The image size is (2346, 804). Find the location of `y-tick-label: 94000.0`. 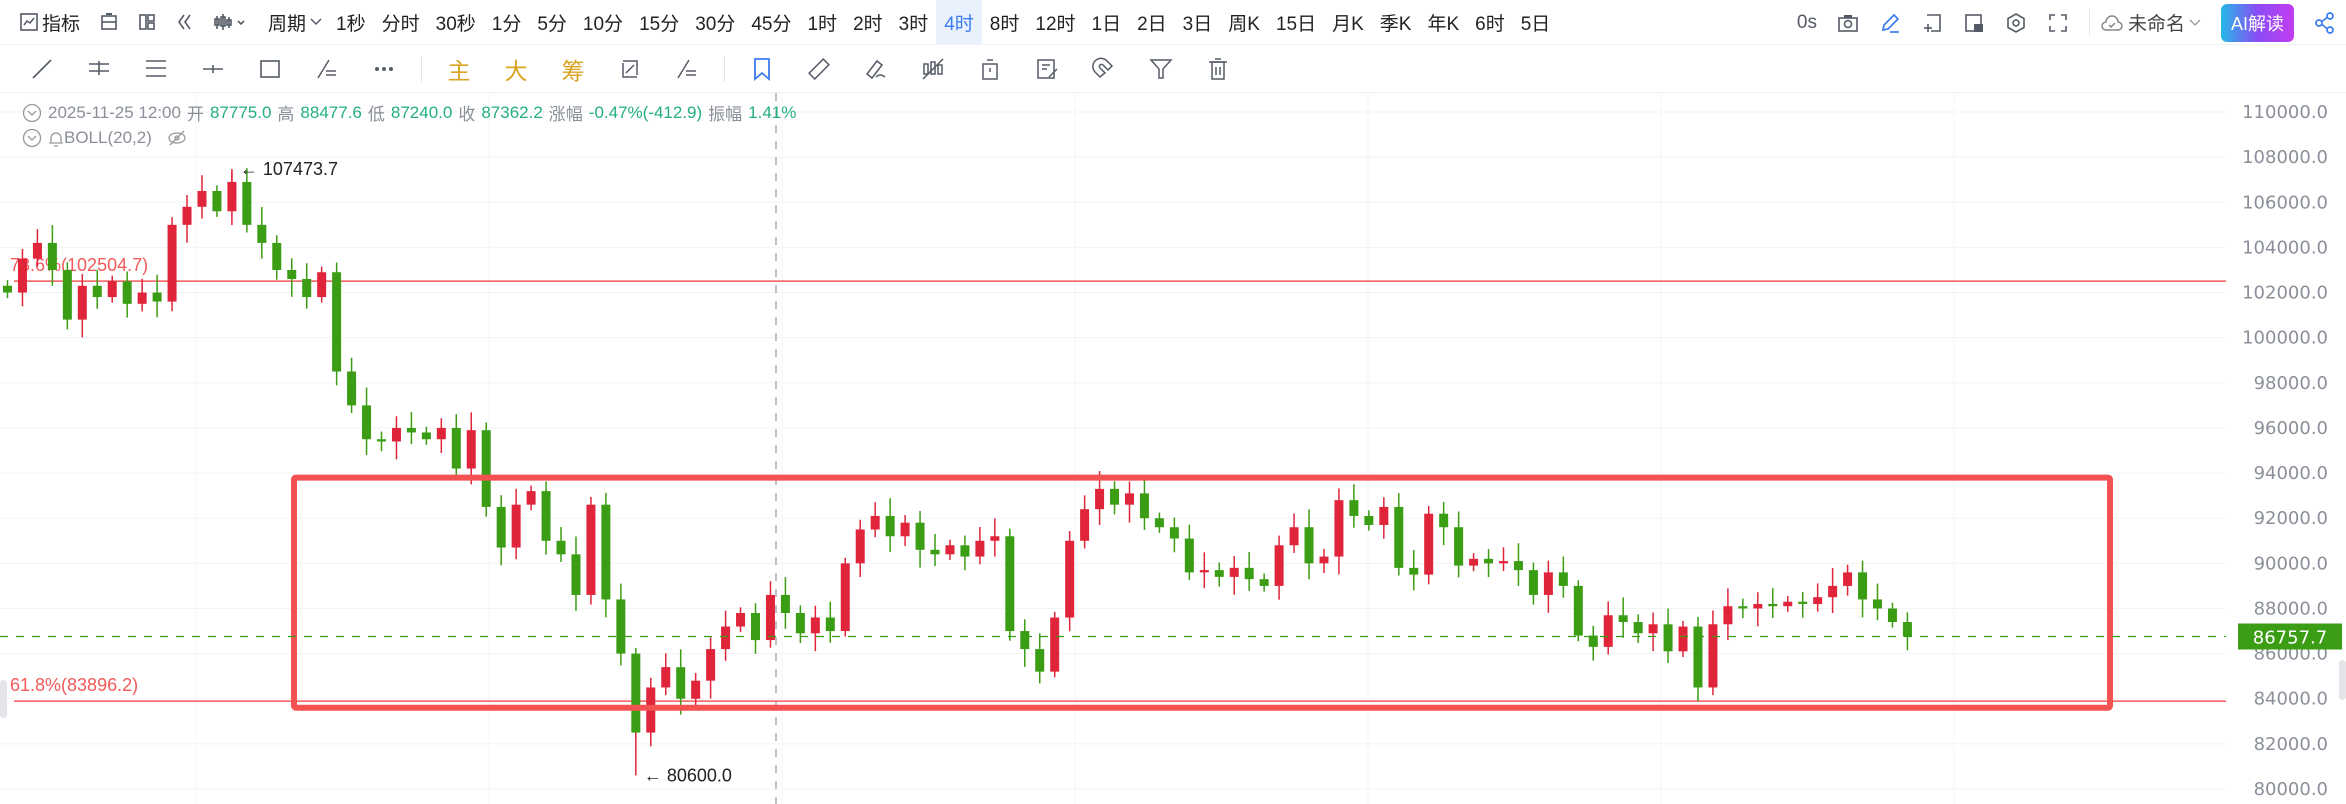

y-tick-label: 94000.0 is located at coordinates (2291, 473).